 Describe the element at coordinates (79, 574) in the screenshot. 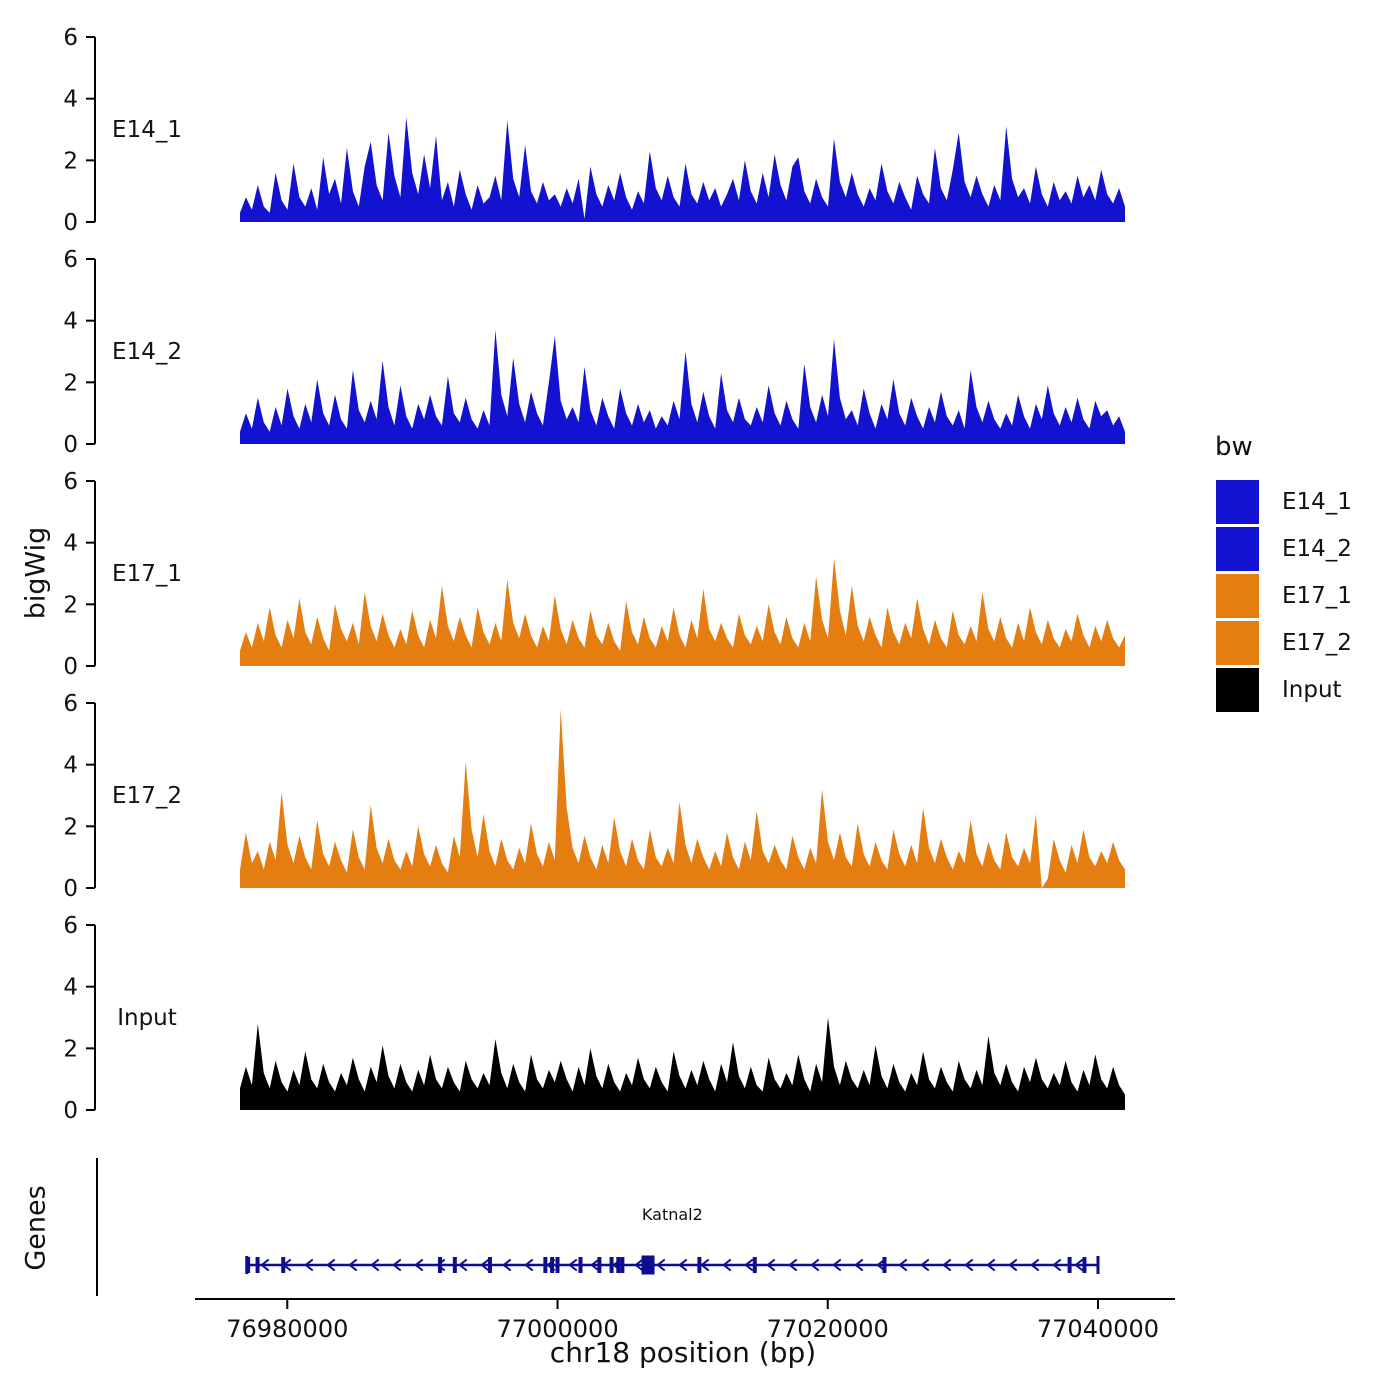

I see `track-y-axis-e17-1: 0 2 4 6` at that location.